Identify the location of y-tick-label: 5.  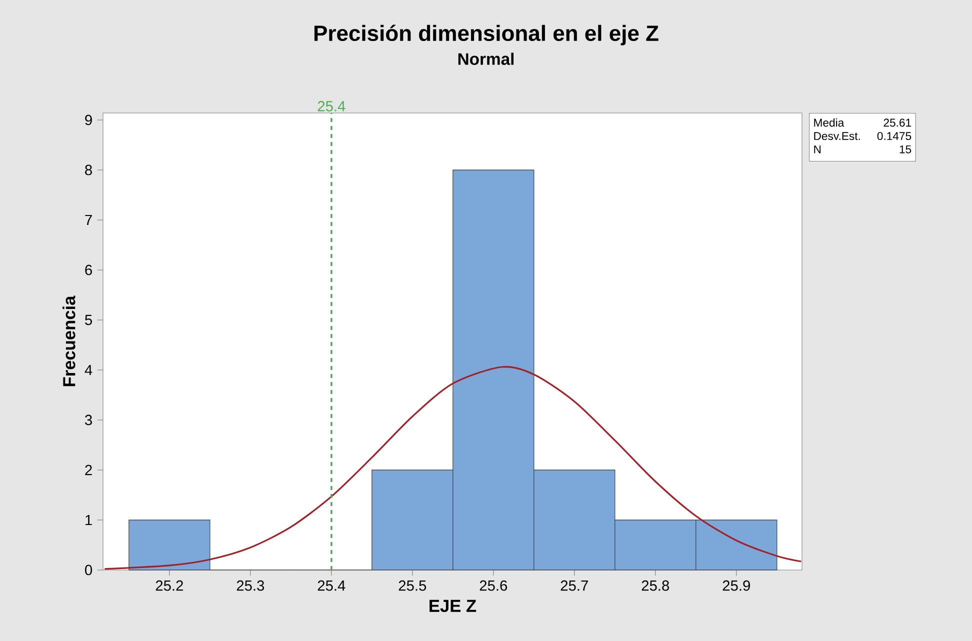
(88, 320).